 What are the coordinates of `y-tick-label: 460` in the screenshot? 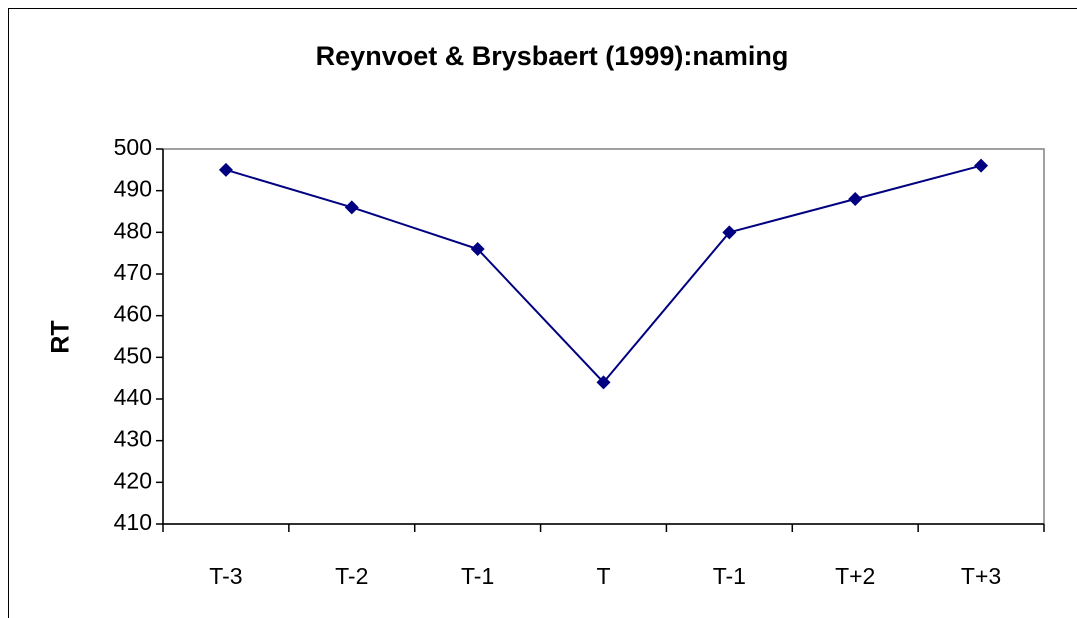 It's located at (133, 314).